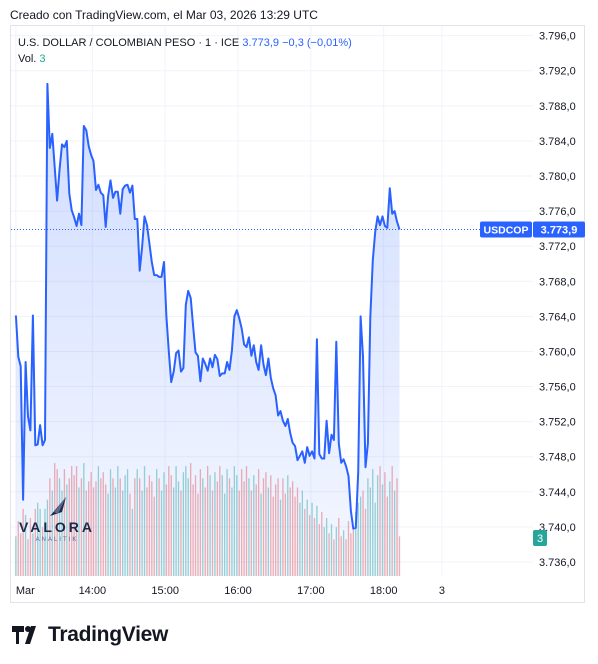 This screenshot has width=598, height=664. I want to click on y-tick-label: 3.756,0, so click(557, 388).